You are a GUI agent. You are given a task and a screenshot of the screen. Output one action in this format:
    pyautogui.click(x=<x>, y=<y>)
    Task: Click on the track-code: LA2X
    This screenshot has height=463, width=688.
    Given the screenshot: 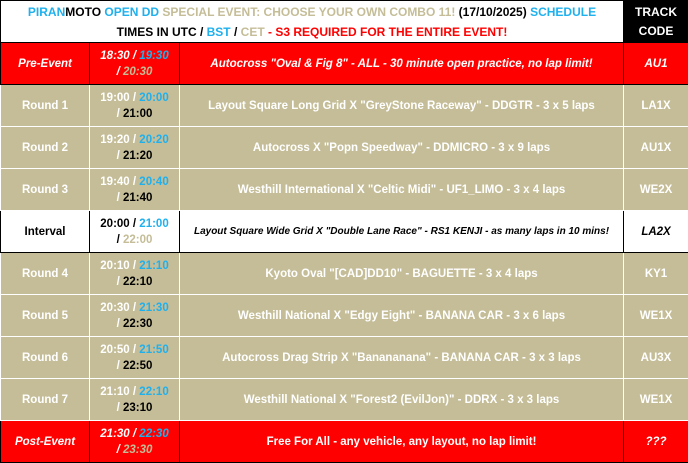 What is the action you would take?
    pyautogui.click(x=655, y=231)
    